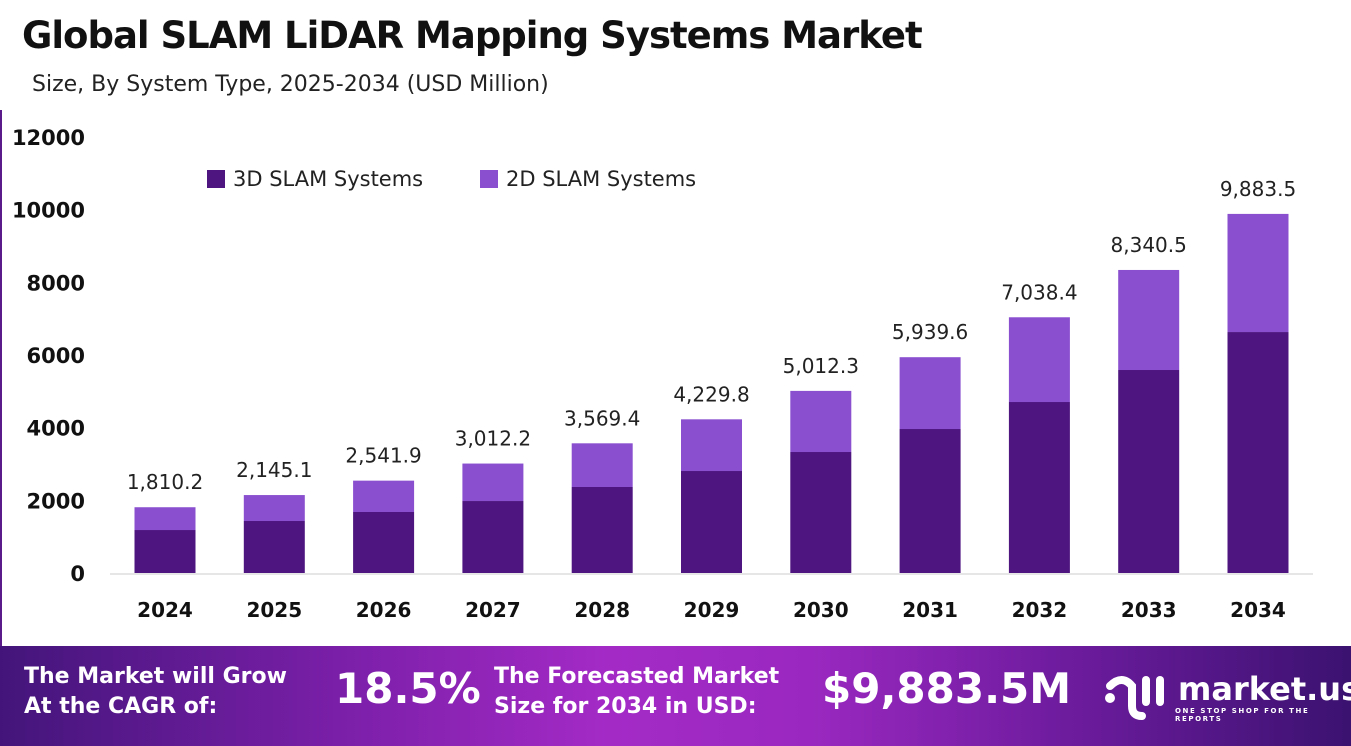 Image resolution: width=1351 pixels, height=746 pixels. I want to click on data-label-2028: 3,569.4, so click(602, 418).